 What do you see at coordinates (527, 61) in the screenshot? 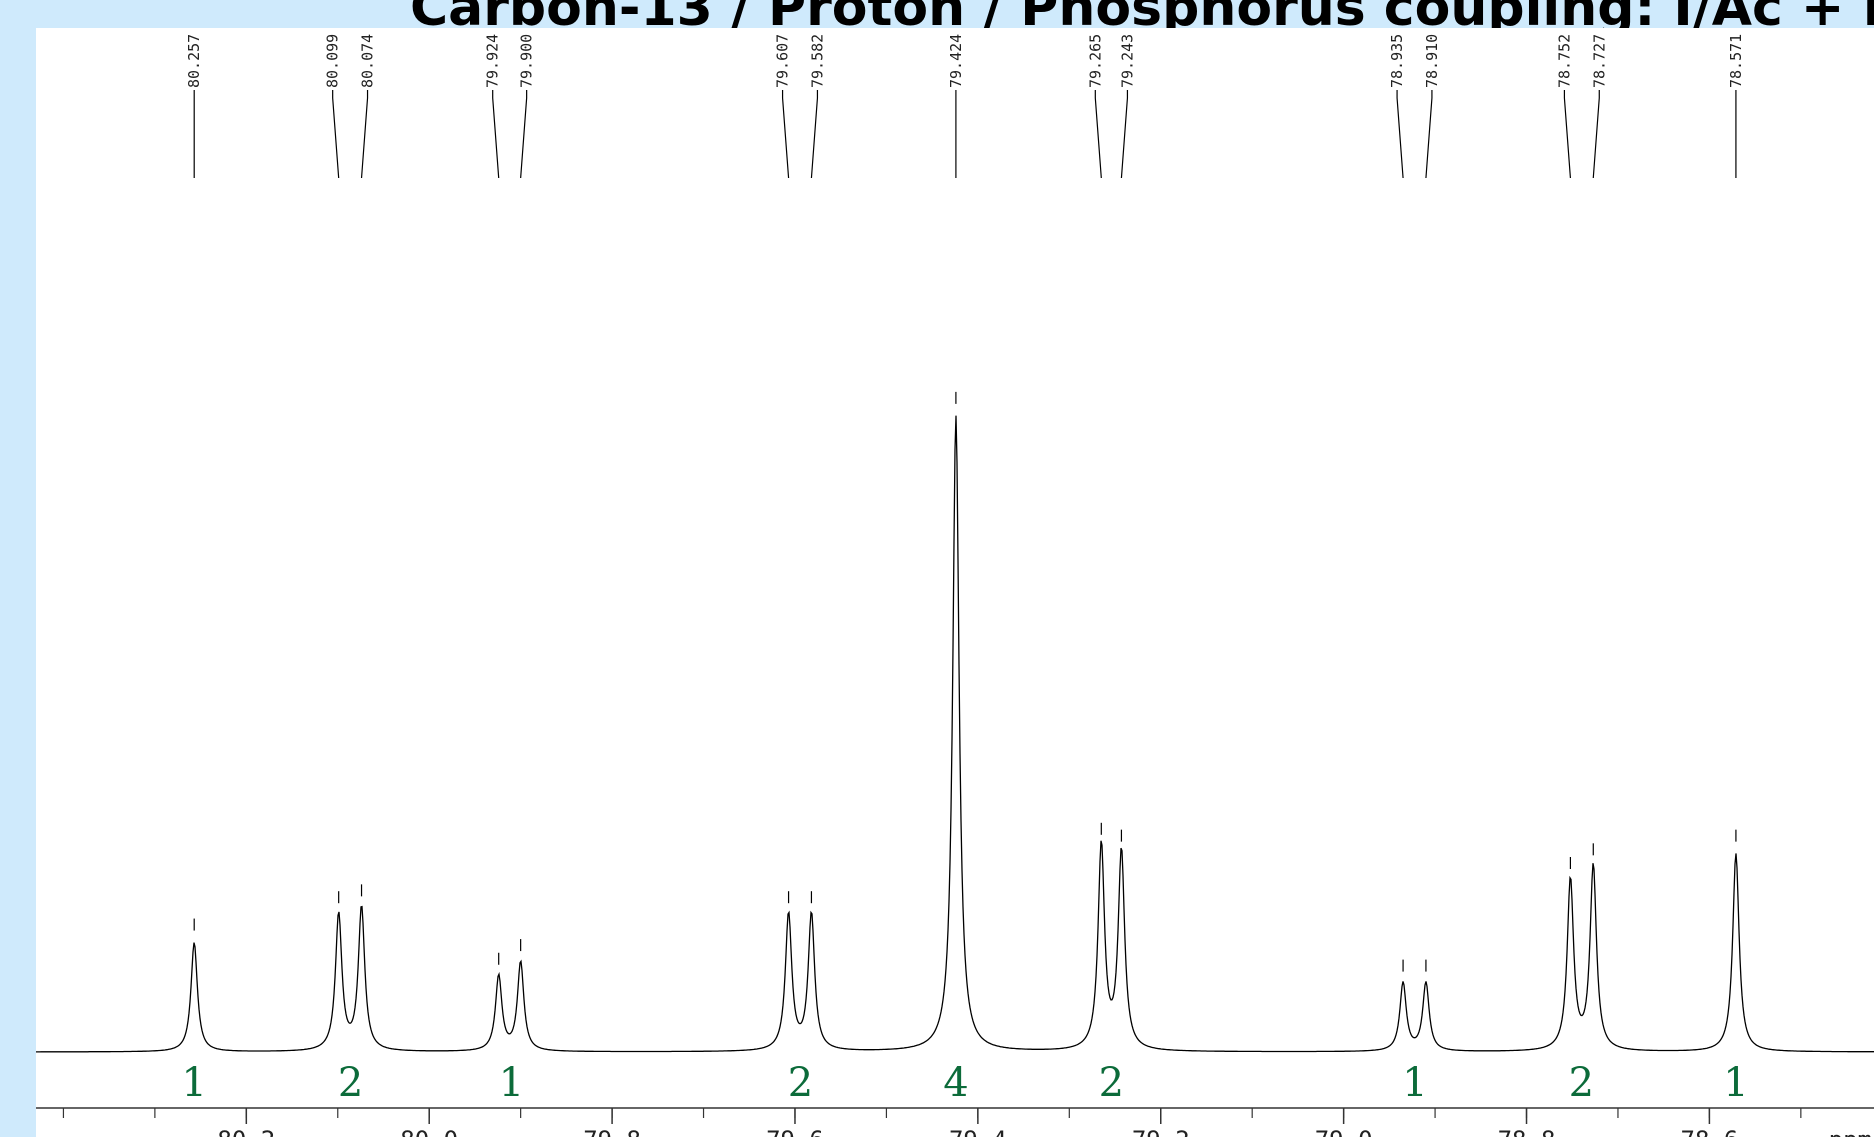
I see `peak-label: 79.900` at bounding box center [527, 61].